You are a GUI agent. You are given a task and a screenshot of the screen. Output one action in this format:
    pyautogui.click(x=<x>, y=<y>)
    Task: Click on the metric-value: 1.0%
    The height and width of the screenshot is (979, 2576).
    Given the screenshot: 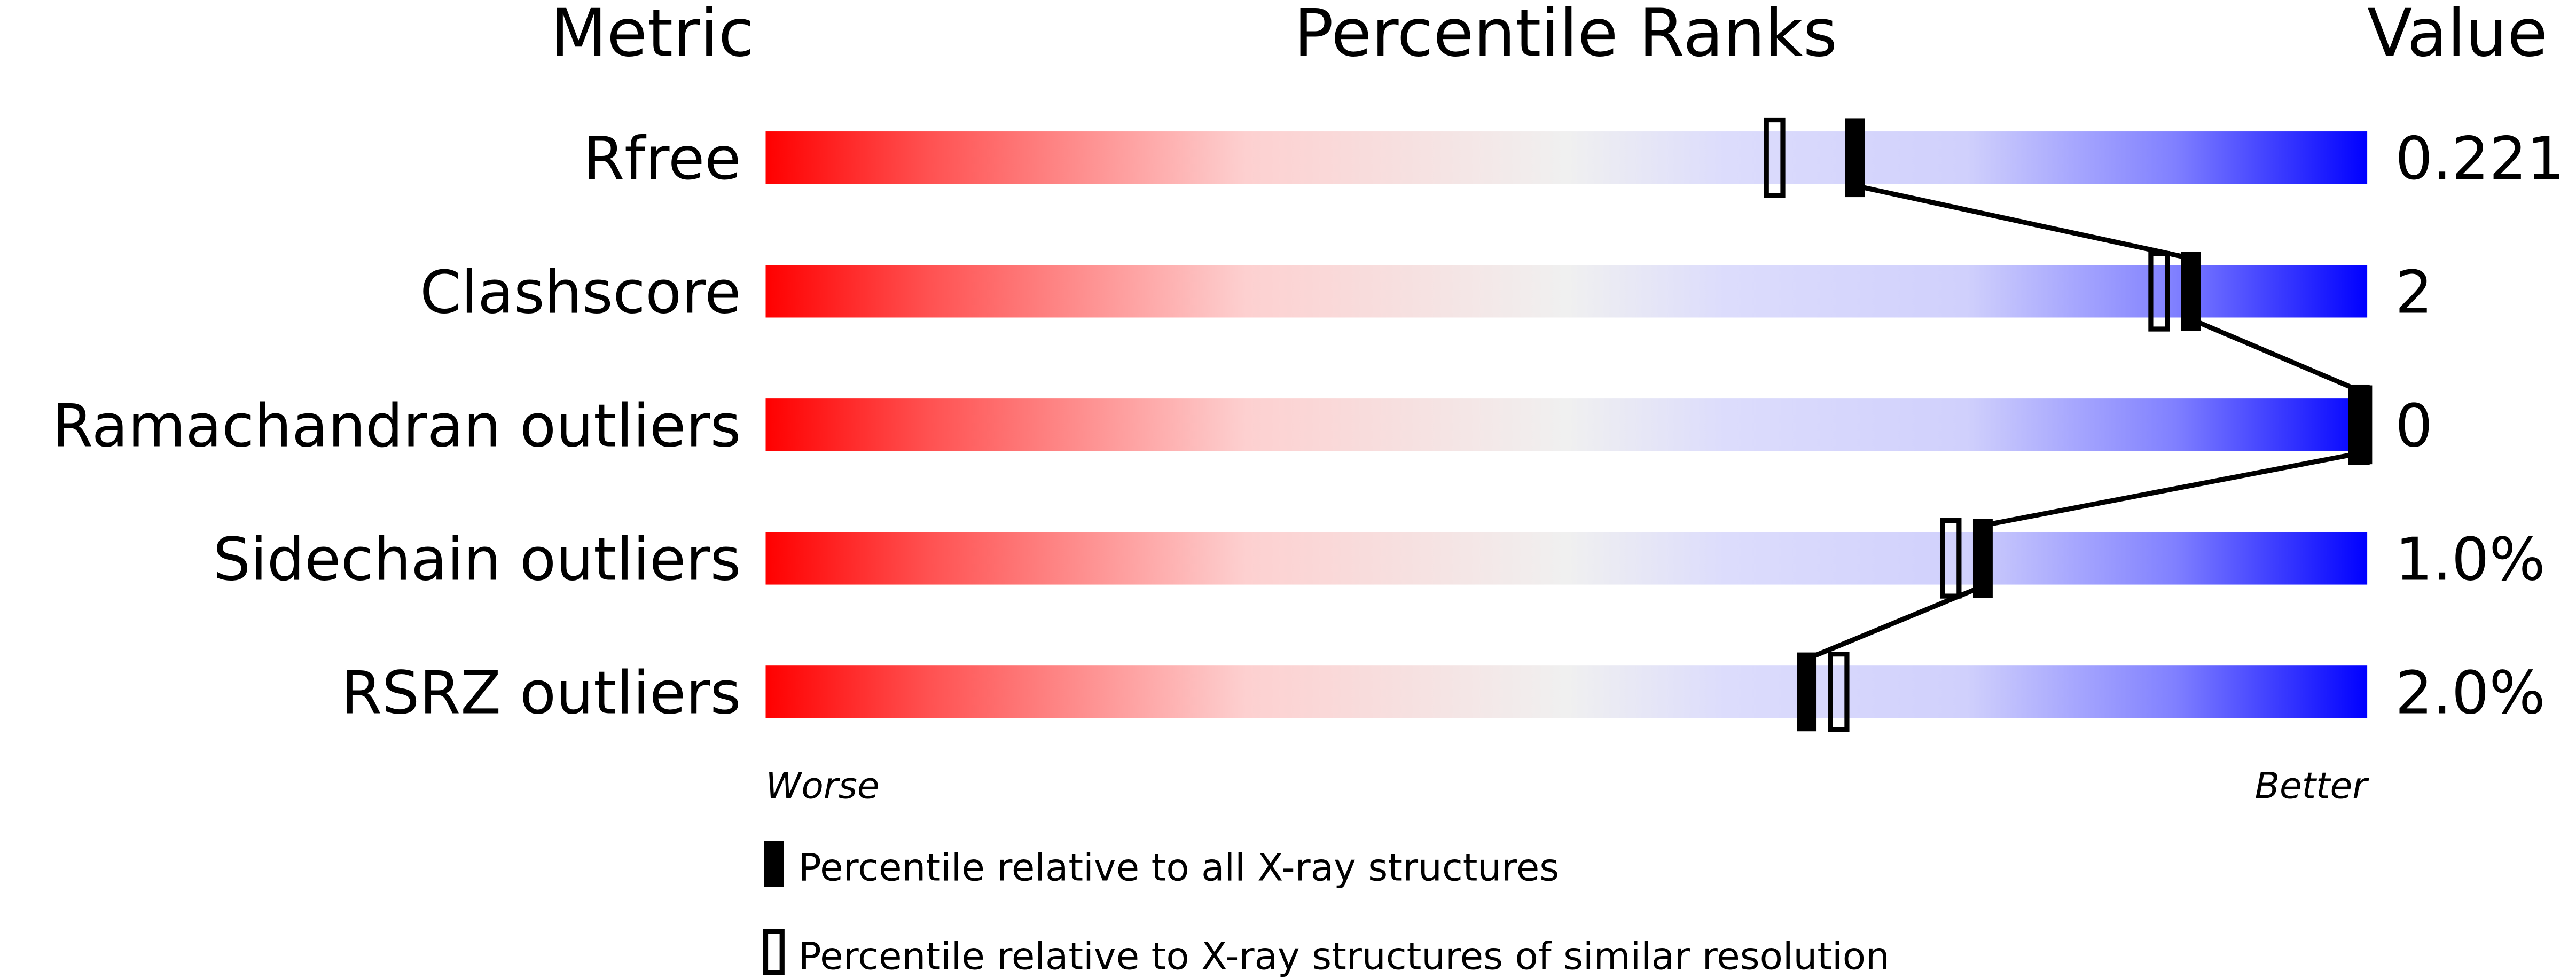 What is the action you would take?
    pyautogui.click(x=2470, y=559)
    